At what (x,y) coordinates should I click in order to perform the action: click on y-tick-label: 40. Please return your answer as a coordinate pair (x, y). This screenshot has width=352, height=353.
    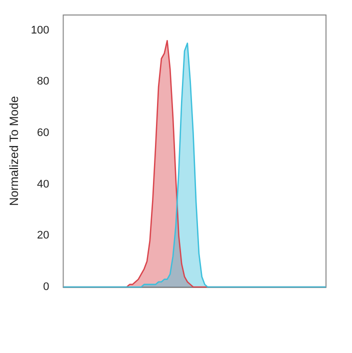
    Looking at the image, I should click on (43, 184).